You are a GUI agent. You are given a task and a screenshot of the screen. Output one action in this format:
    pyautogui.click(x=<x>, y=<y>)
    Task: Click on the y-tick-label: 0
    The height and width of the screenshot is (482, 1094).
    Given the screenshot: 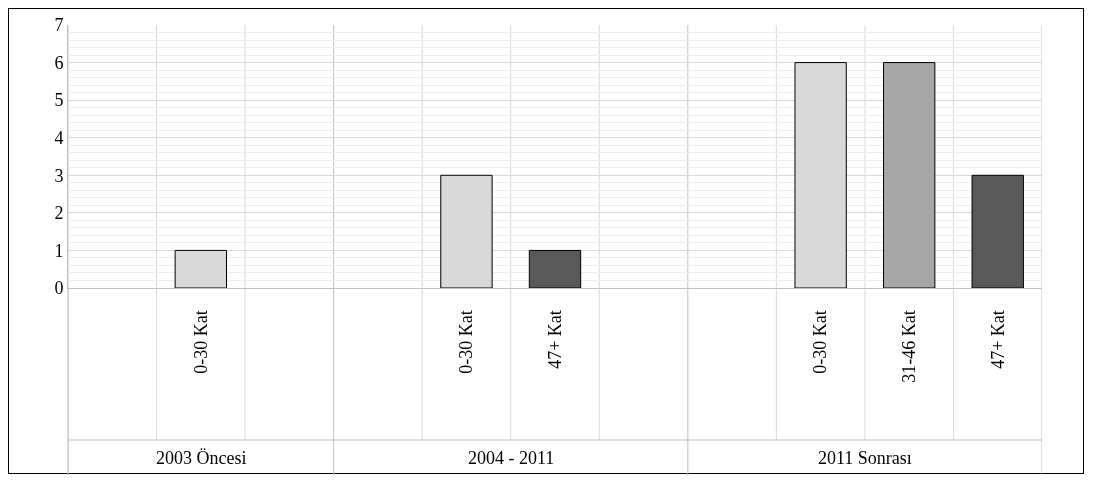 What is the action you would take?
    pyautogui.click(x=59, y=288)
    